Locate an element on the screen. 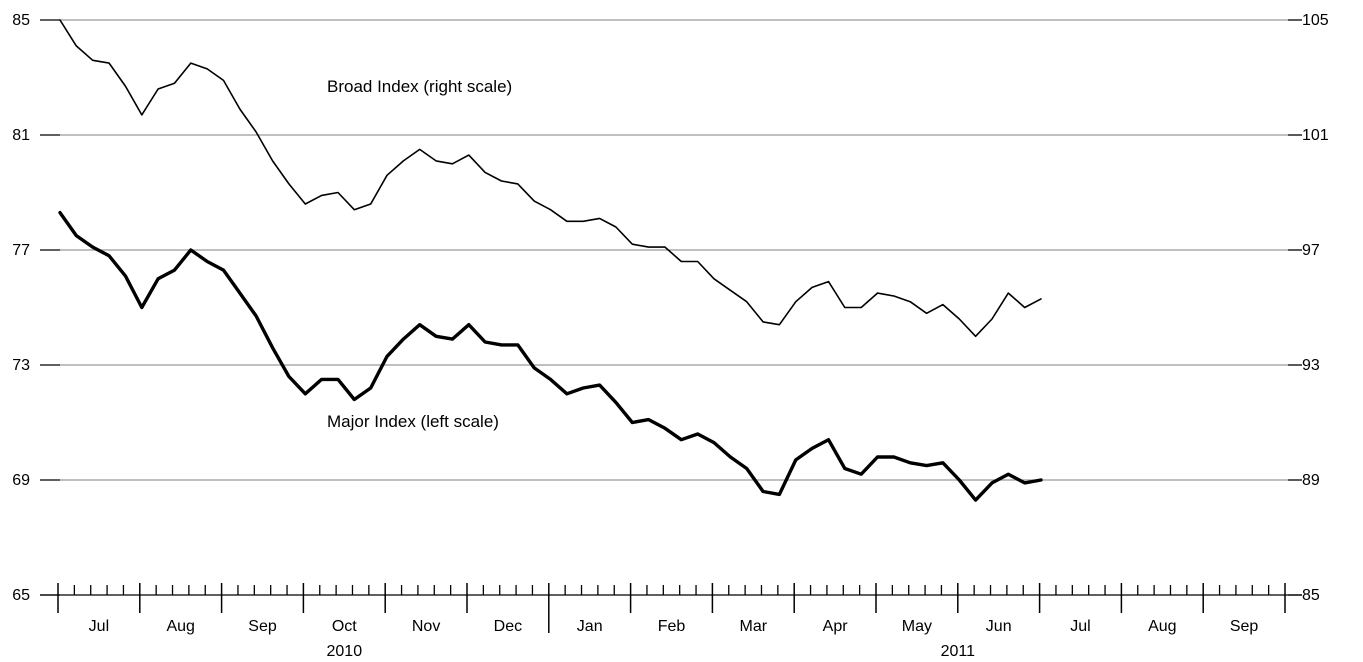  right-tick-label: 101 is located at coordinates (1315, 135).